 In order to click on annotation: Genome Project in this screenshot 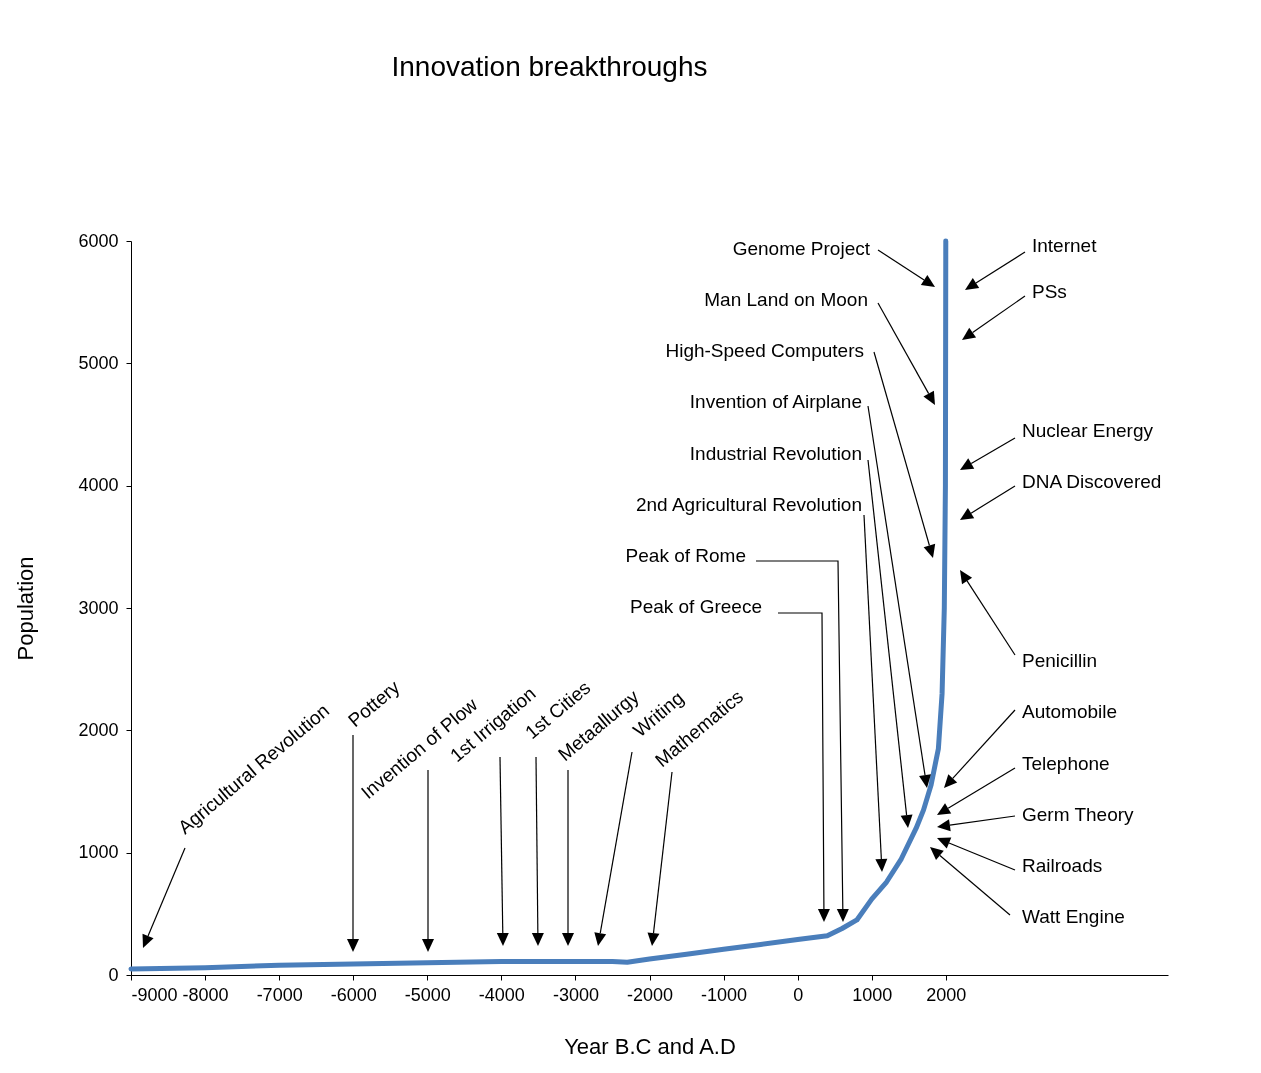, I will do `click(801, 249)`.